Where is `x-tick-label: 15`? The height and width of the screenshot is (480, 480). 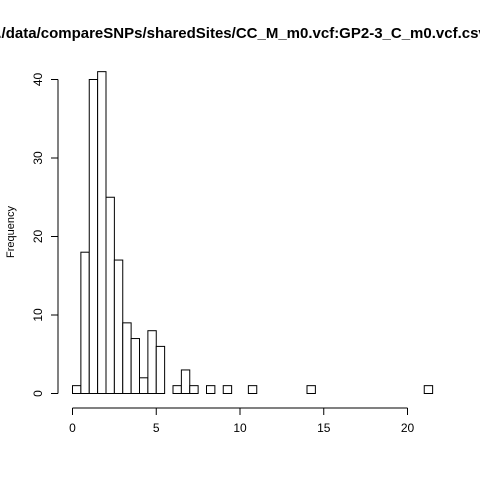
x-tick-label: 15 is located at coordinates (324, 428).